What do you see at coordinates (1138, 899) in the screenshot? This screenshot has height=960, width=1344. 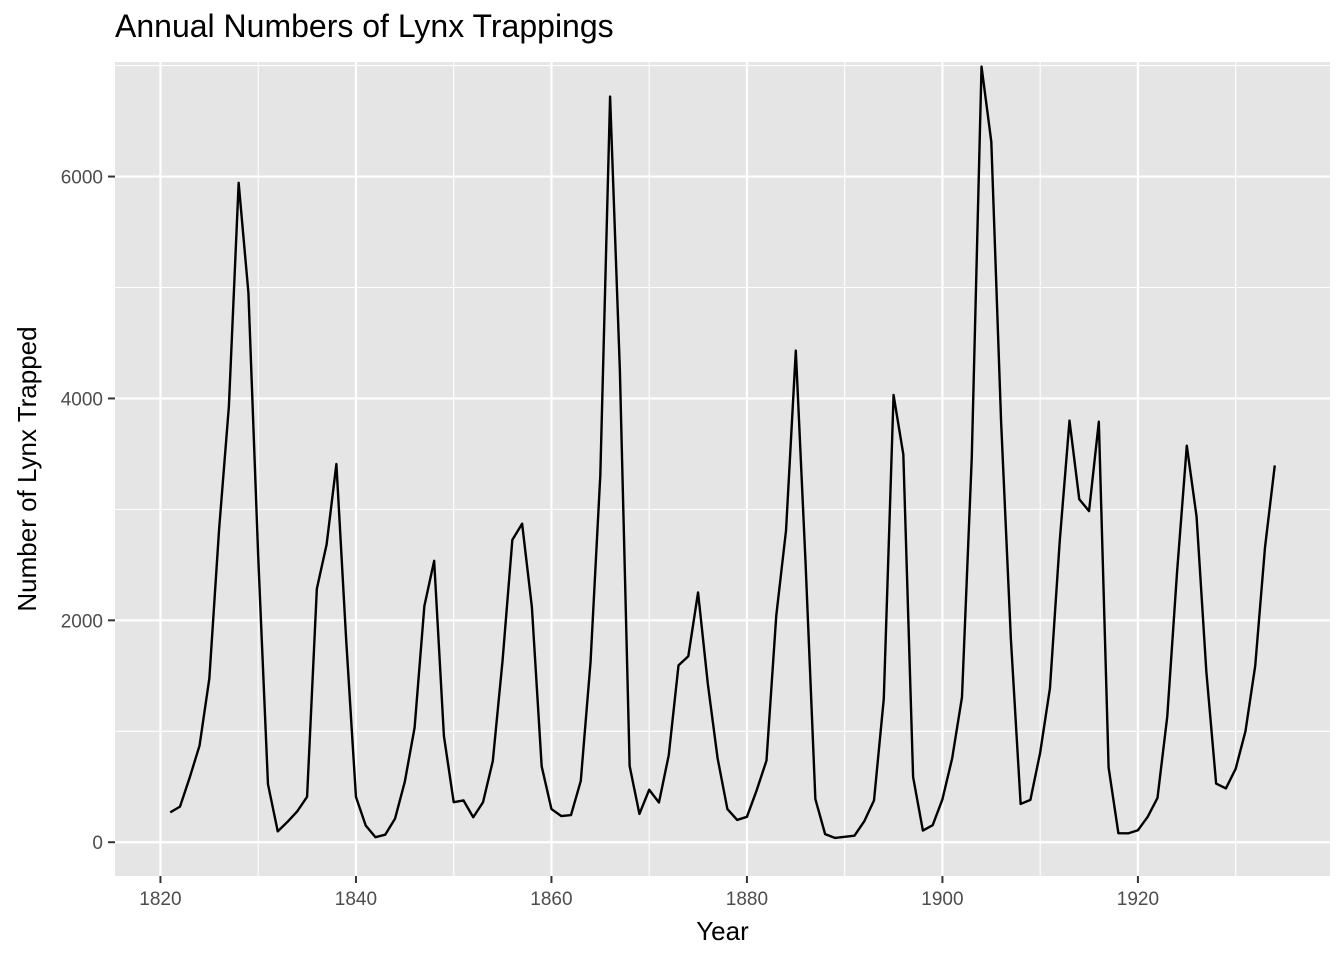 I see `x-tick-label: 1920` at bounding box center [1138, 899].